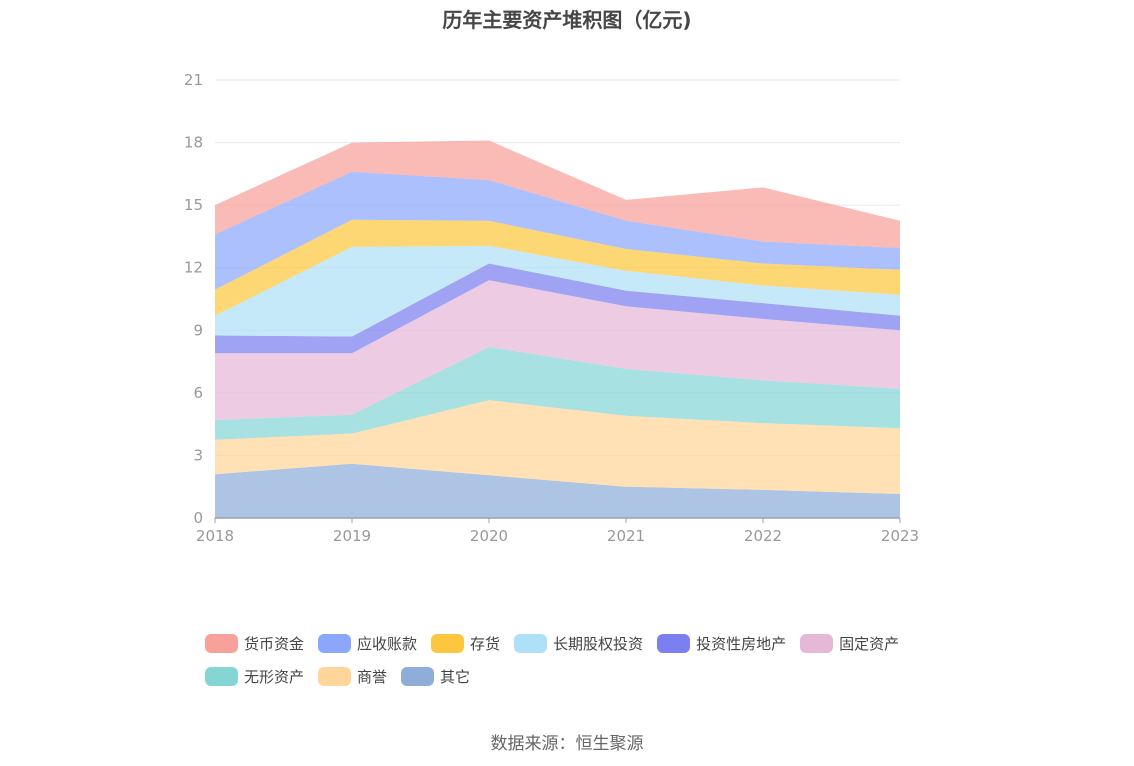  I want to click on x-tick-label: 2021, so click(626, 536).